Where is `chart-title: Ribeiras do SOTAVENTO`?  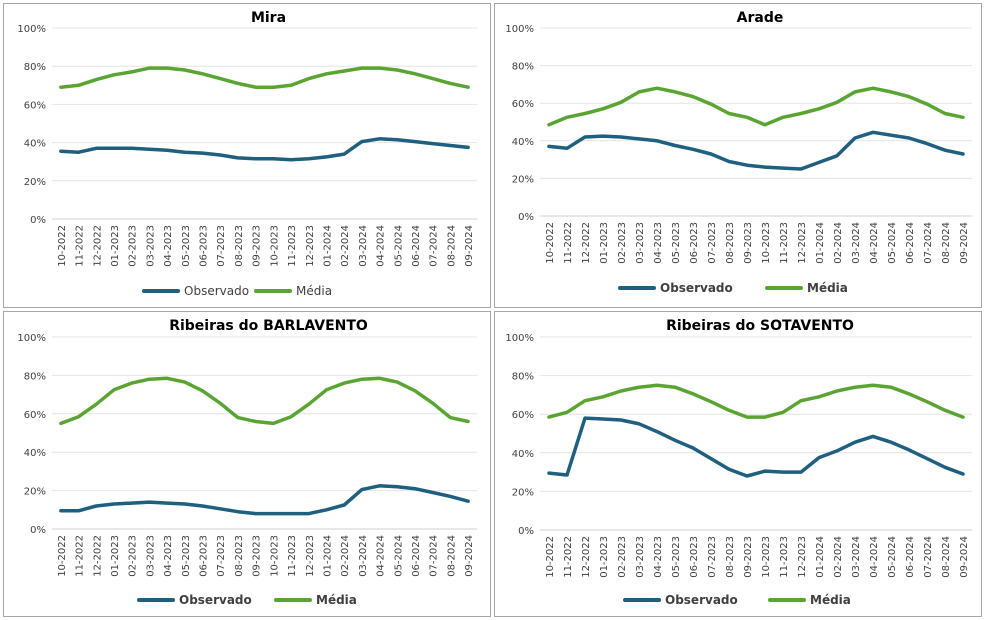 chart-title: Ribeiras do SOTAVENTO is located at coordinates (760, 326).